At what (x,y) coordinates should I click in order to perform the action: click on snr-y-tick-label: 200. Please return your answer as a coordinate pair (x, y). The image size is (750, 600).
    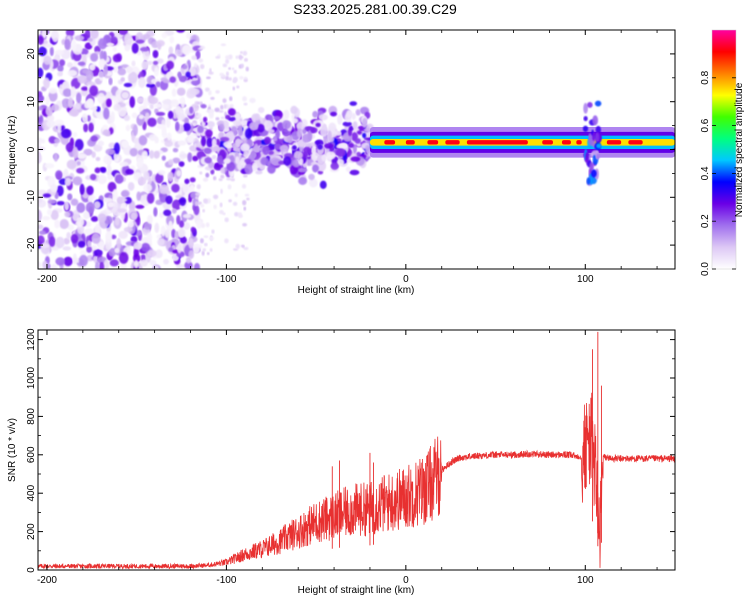
    Looking at the image, I should click on (31, 531).